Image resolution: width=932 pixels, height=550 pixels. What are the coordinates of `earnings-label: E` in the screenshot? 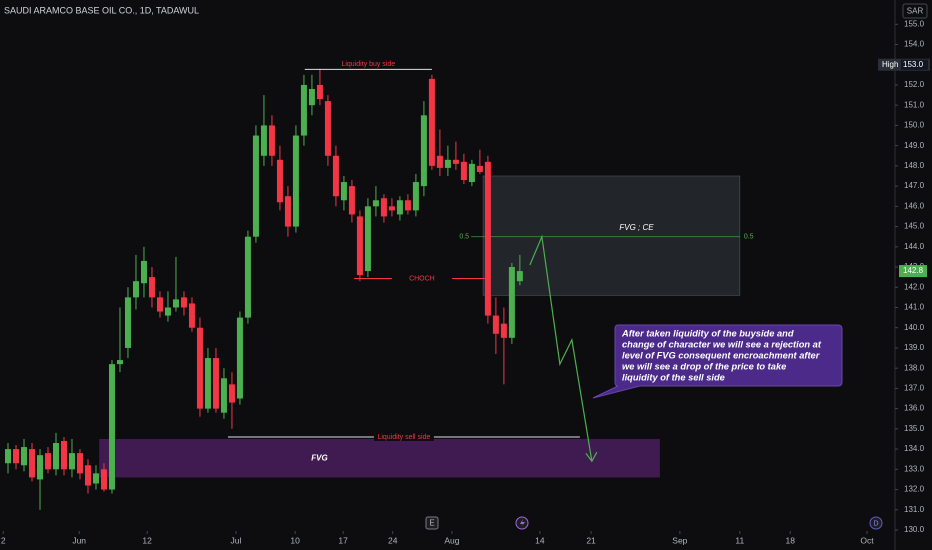 It's located at (431, 523).